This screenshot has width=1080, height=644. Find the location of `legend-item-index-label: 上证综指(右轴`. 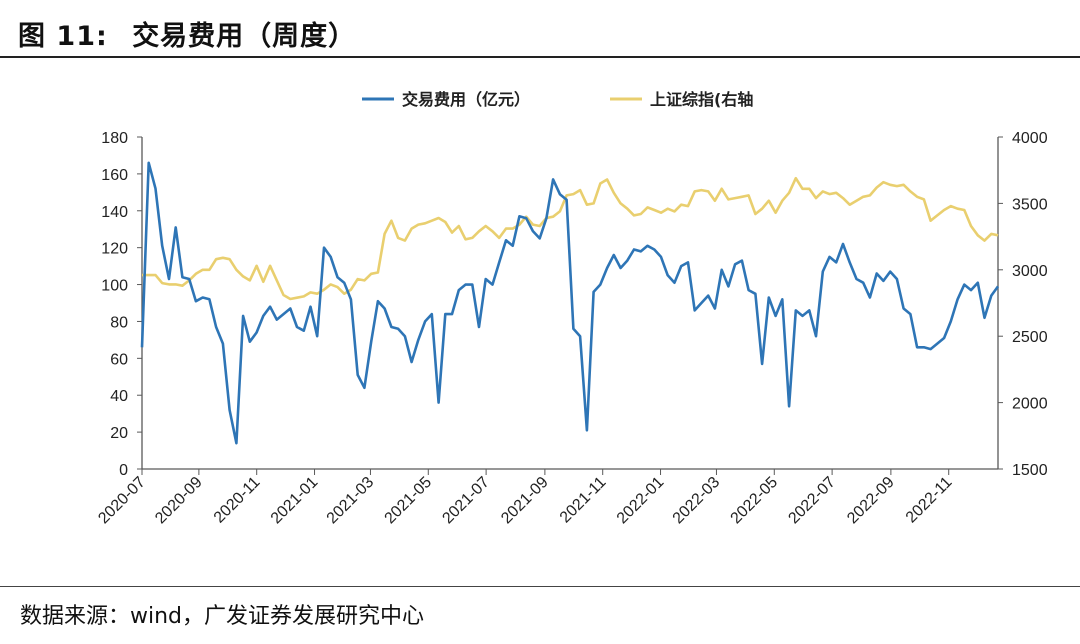

legend-item-index-label: 上证综指(右轴 is located at coordinates (701, 99).